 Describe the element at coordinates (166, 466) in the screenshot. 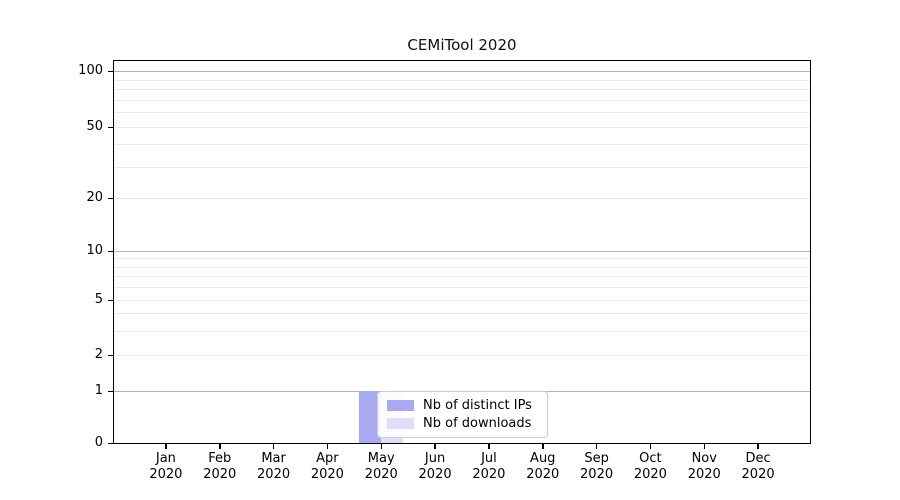

I see `x-tick-label: Jan 2020` at that location.